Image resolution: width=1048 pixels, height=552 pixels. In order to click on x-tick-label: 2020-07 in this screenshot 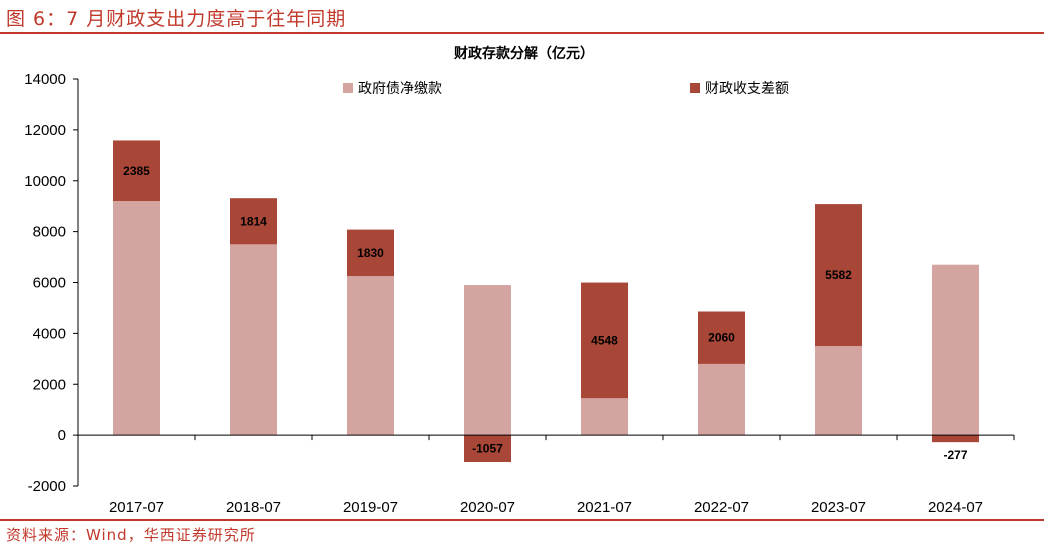, I will do `click(487, 507)`.